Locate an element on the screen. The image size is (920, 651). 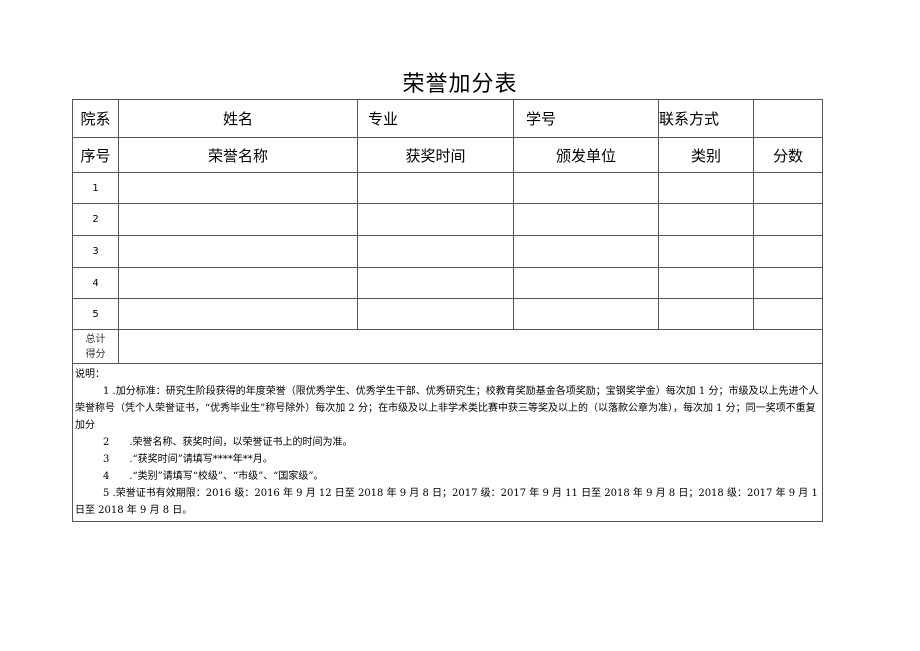
table-row: 2 is located at coordinates (447, 219).